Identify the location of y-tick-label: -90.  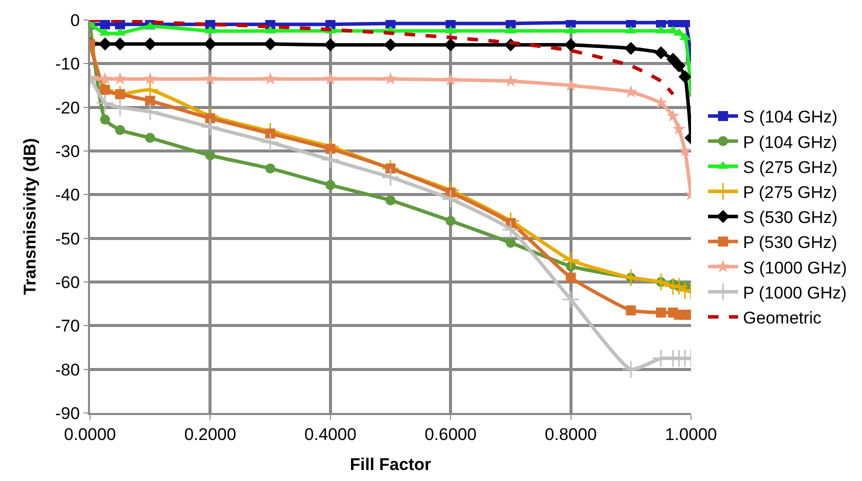
(67, 413).